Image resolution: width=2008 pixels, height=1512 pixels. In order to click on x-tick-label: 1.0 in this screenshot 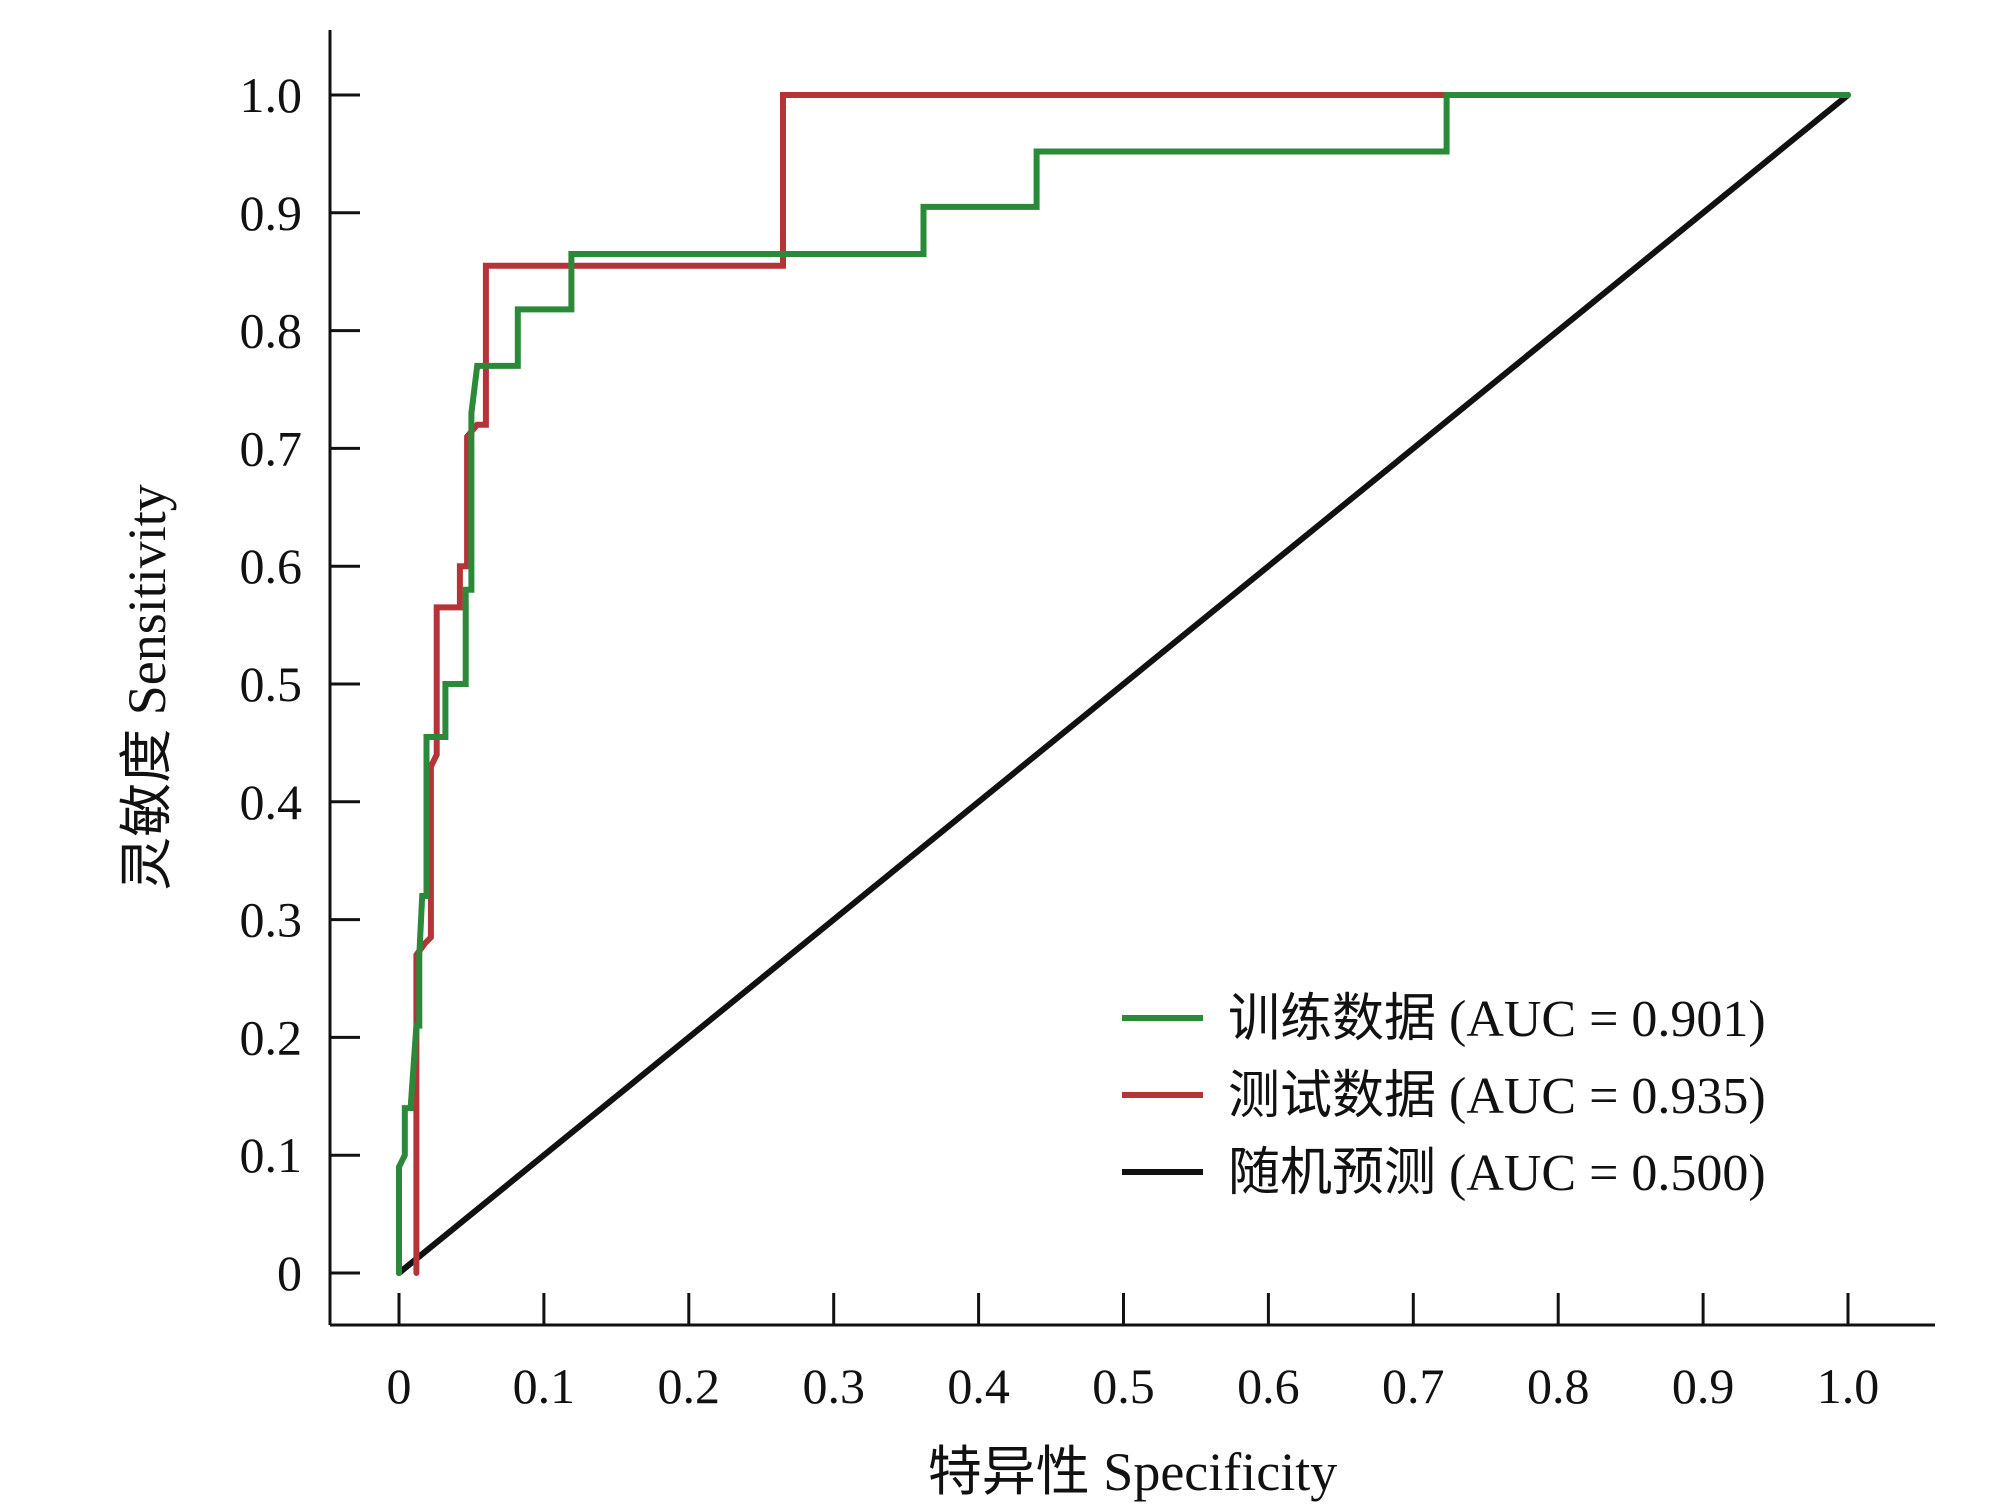, I will do `click(1848, 1386)`.